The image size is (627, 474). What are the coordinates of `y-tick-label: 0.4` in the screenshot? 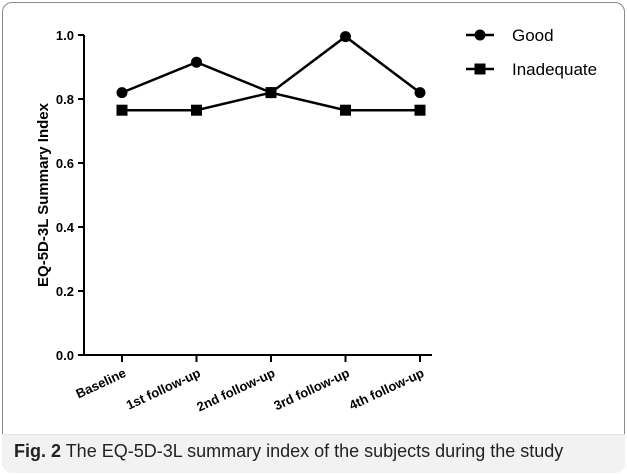 It's located at (65, 227).